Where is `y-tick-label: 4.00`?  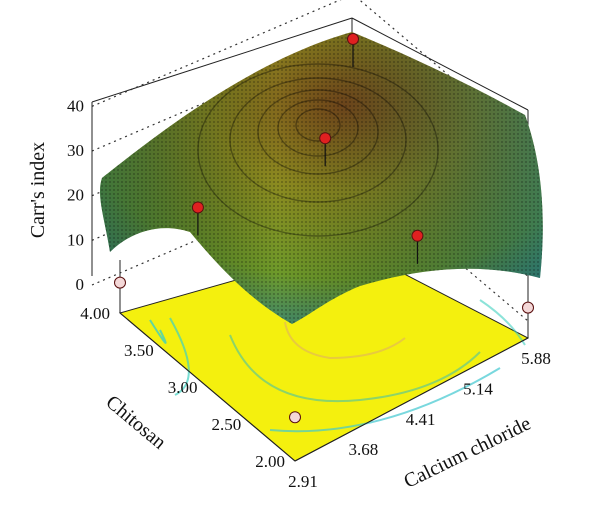
y-tick-label: 4.00 is located at coordinates (95, 313).